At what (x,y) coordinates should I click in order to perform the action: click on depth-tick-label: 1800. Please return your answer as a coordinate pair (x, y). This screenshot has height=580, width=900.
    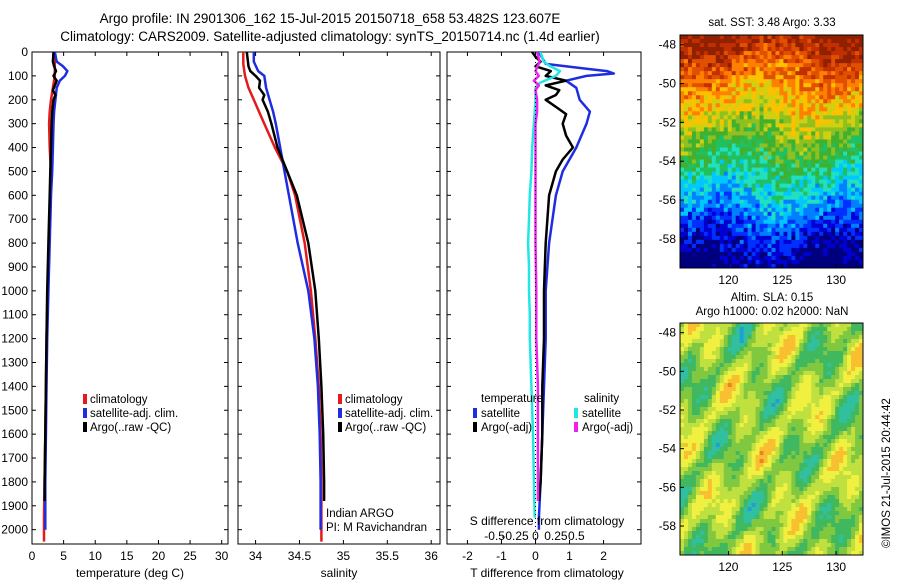
    Looking at the image, I should click on (14, 482).